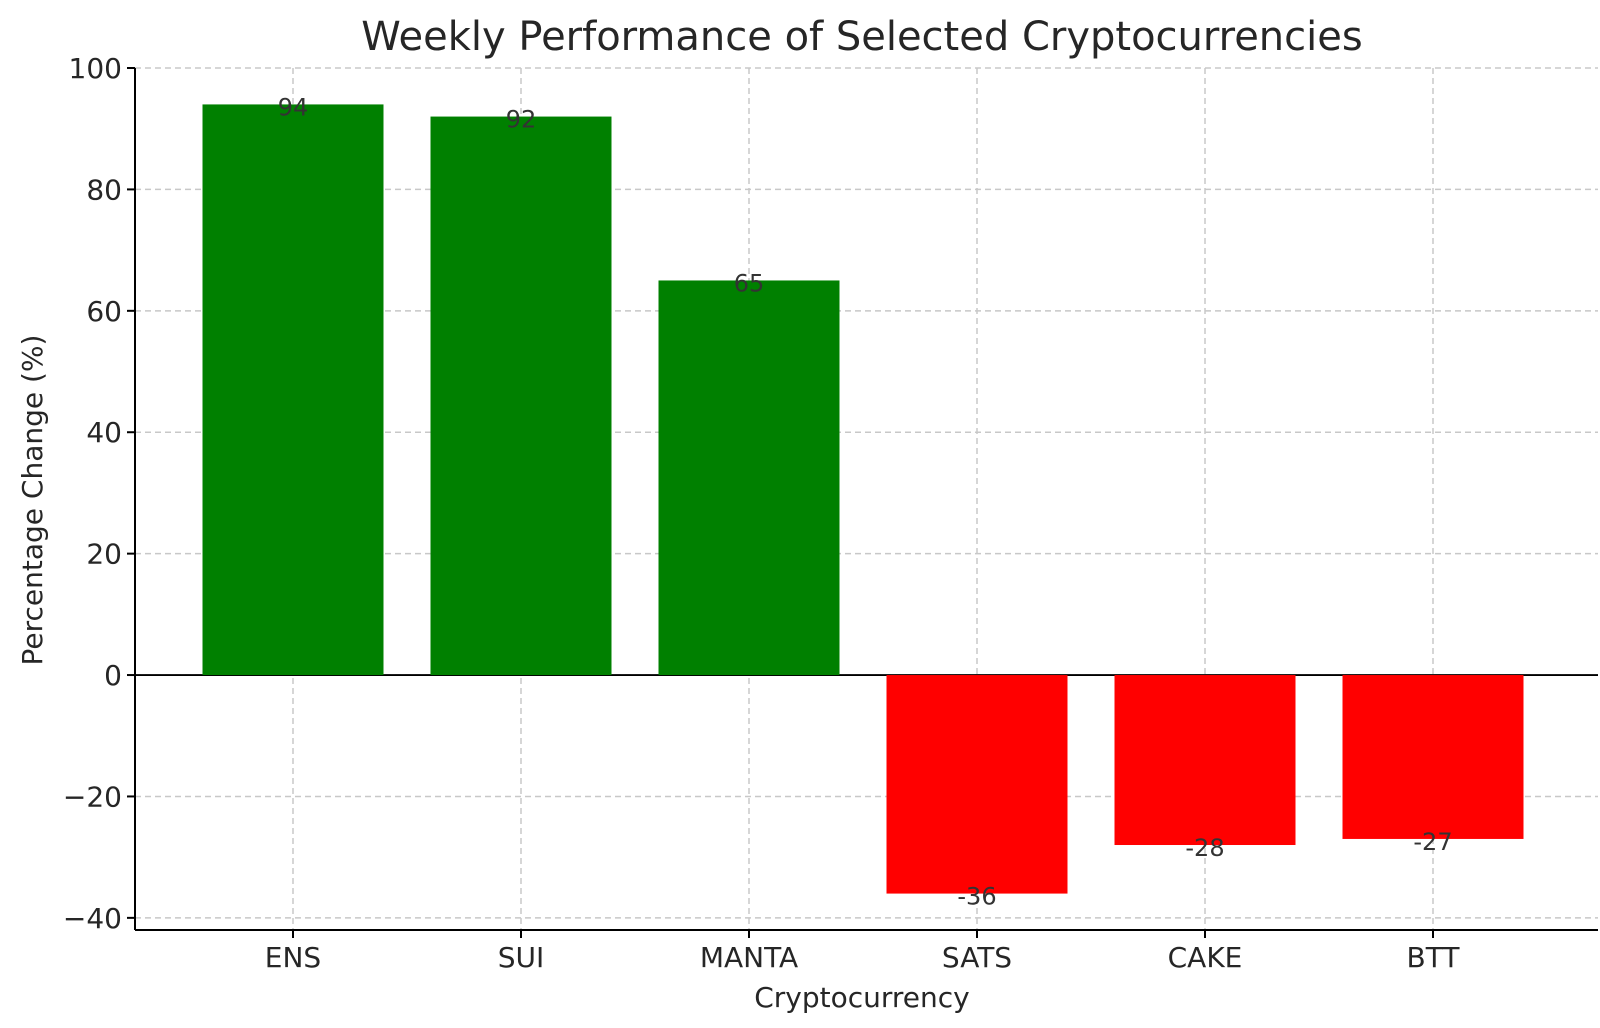  What do you see at coordinates (1434, 957) in the screenshot?
I see `x-tick-label-btt: BTT` at bounding box center [1434, 957].